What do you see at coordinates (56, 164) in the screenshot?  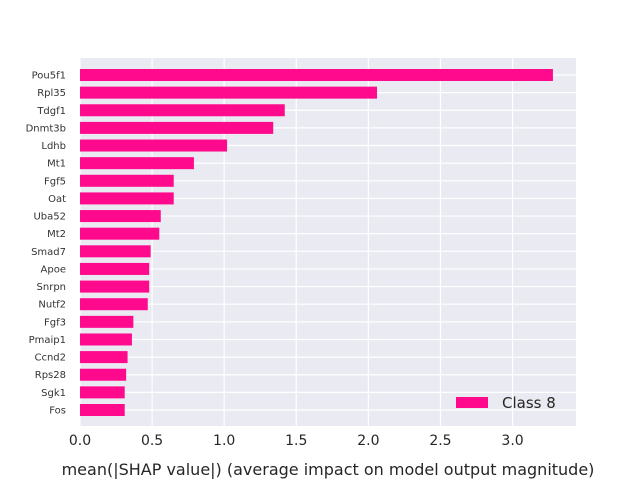 I see `y-tick-label: Mt1` at bounding box center [56, 164].